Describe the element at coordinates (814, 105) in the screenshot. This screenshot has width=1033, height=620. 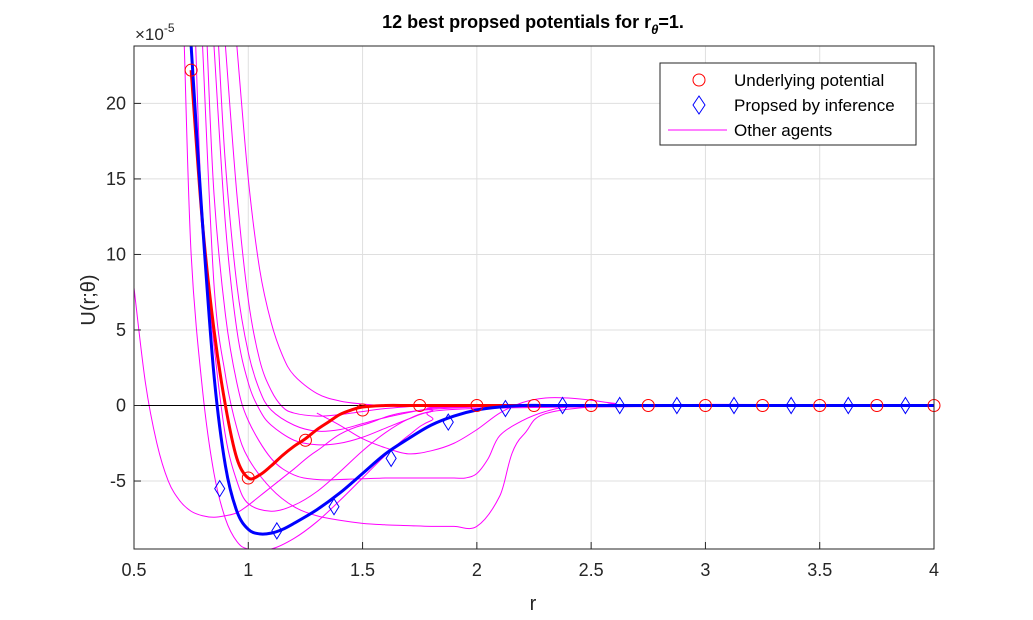
I see `legend-label-inferred: Propsed by inference` at that location.